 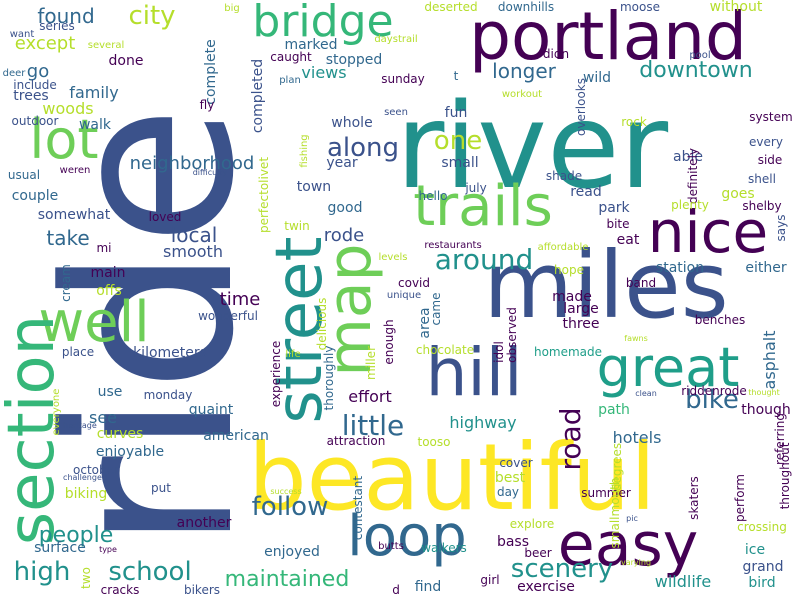 I want to click on word-tooso: tooso, so click(x=434, y=442).